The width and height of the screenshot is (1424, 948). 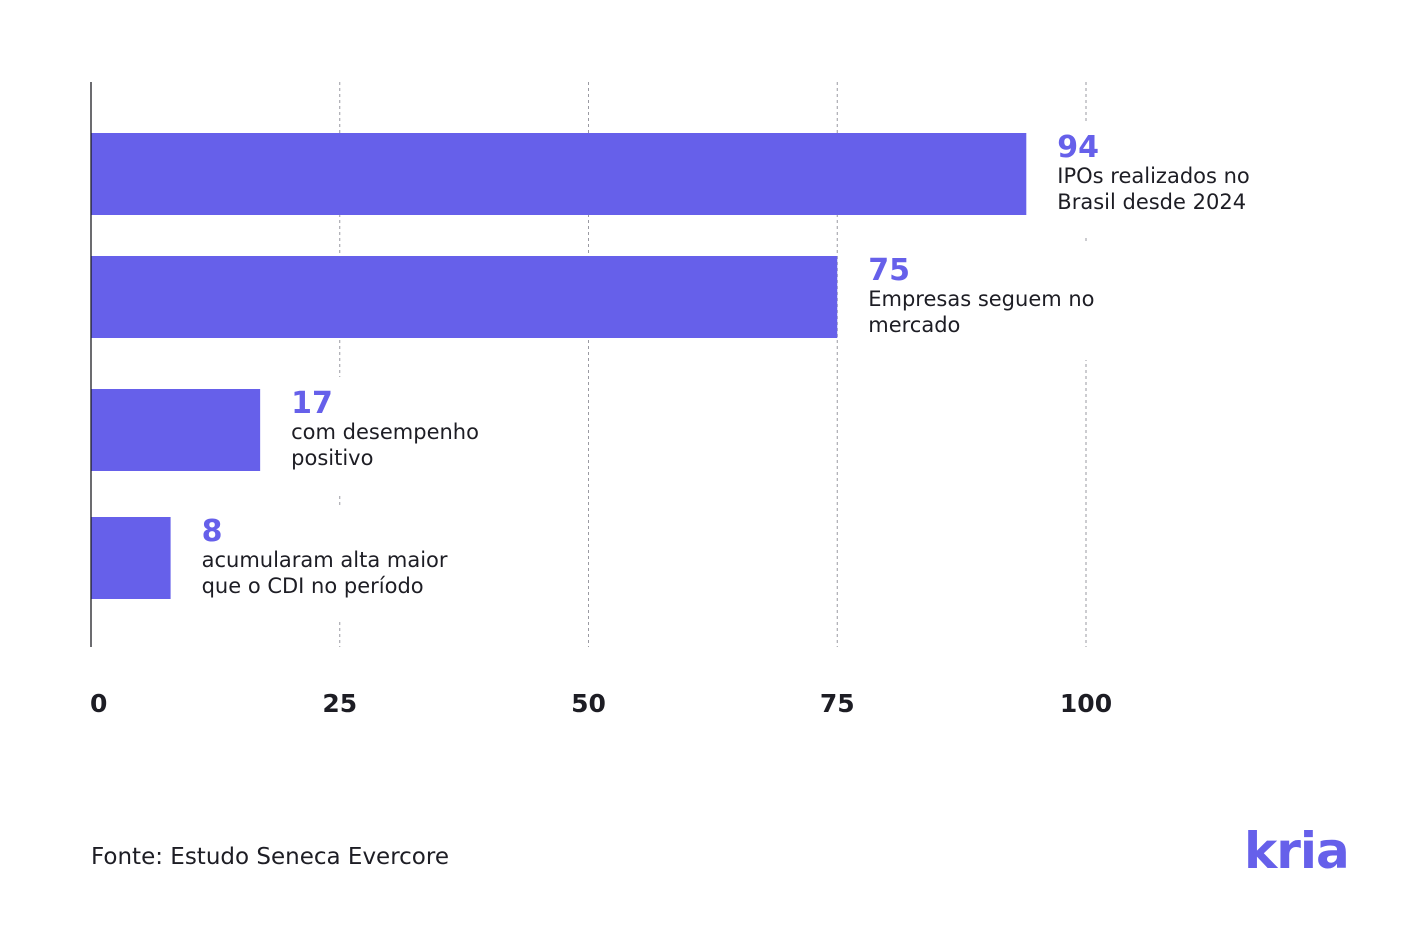 I want to click on data-label: 17, so click(x=312, y=403).